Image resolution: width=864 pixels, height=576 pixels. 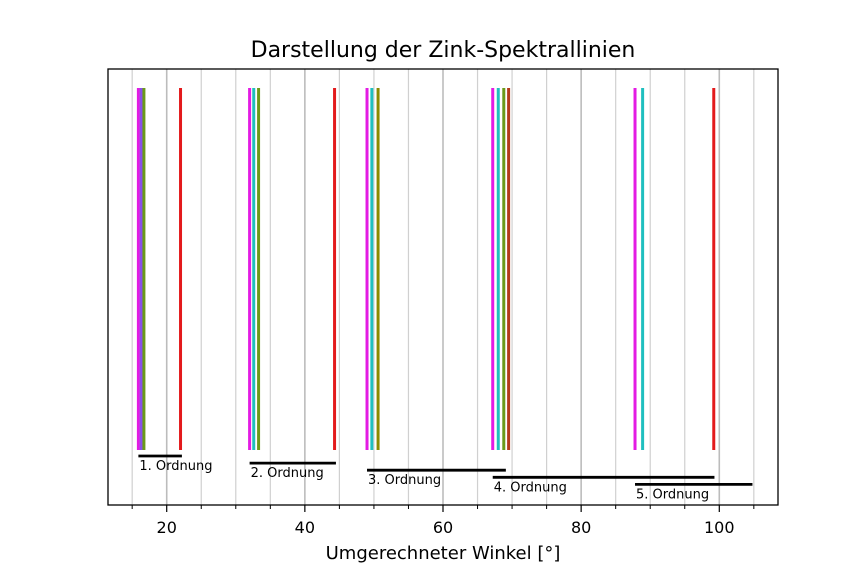 What do you see at coordinates (443, 553) in the screenshot?
I see `x-axis-label: Umgerechneter Winkel [°]` at bounding box center [443, 553].